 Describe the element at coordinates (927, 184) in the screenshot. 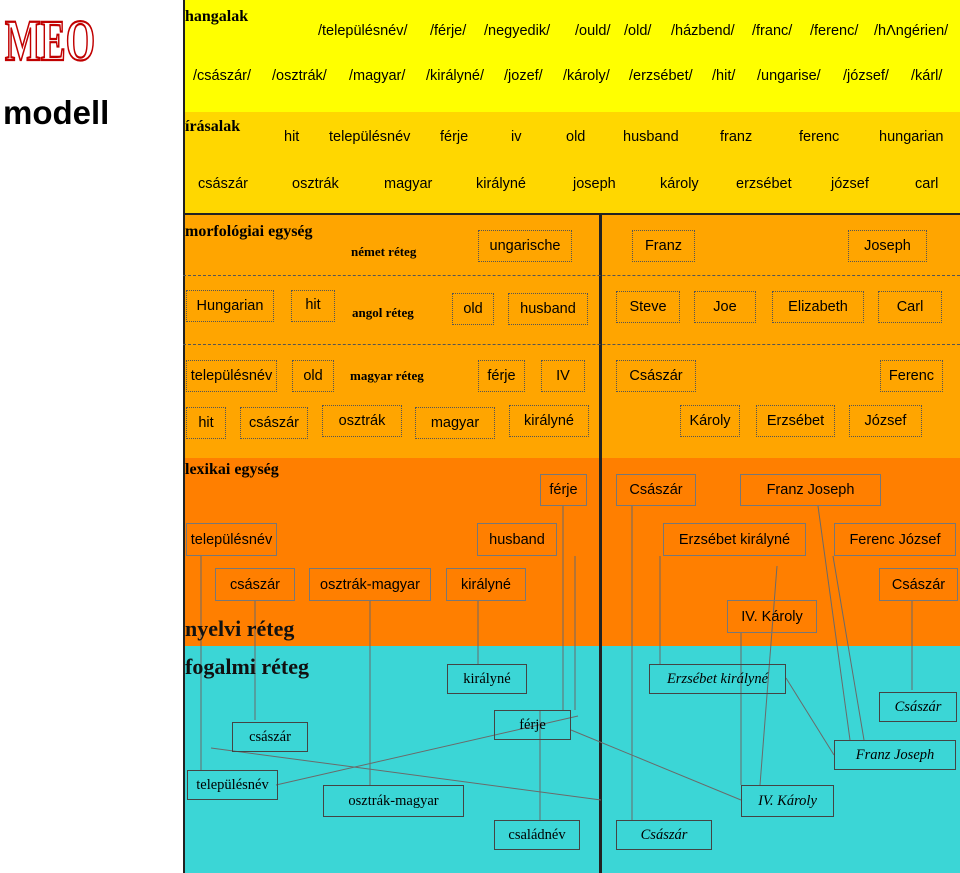

I see `iras-2-9: carl` at that location.